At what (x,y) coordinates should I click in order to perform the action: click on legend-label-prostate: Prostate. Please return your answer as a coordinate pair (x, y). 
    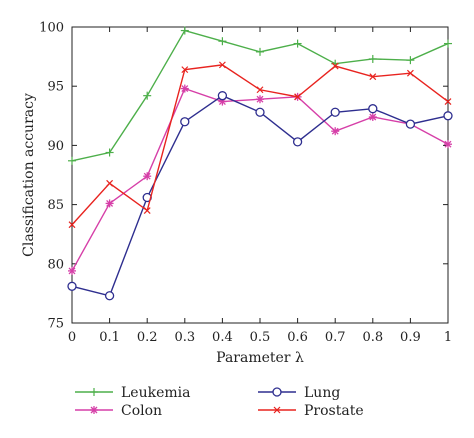
    Looking at the image, I should click on (334, 411).